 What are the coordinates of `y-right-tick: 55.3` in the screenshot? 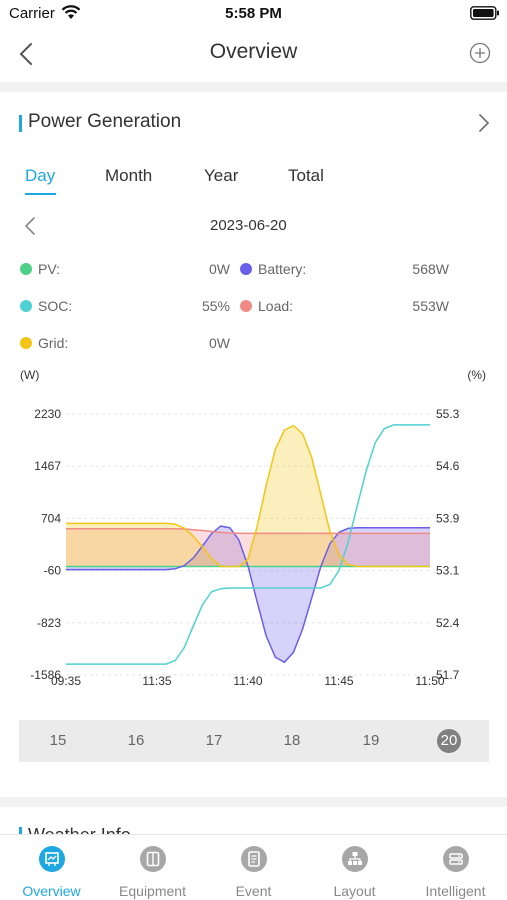 It's located at (448, 414).